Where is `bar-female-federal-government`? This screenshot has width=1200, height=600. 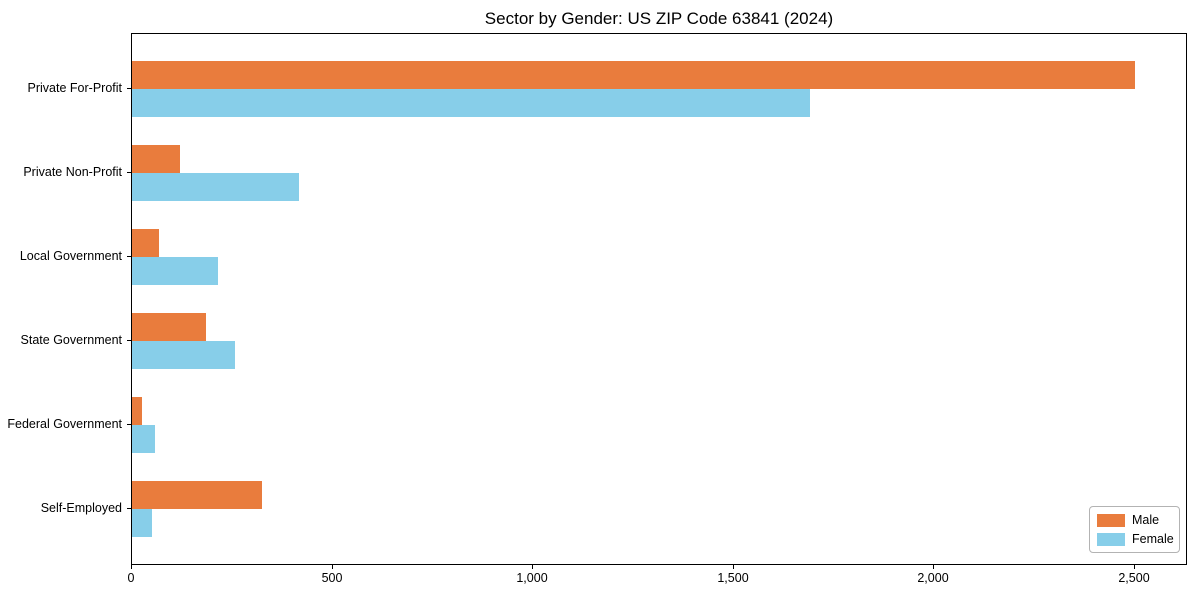
bar-female-federal-government is located at coordinates (143, 439).